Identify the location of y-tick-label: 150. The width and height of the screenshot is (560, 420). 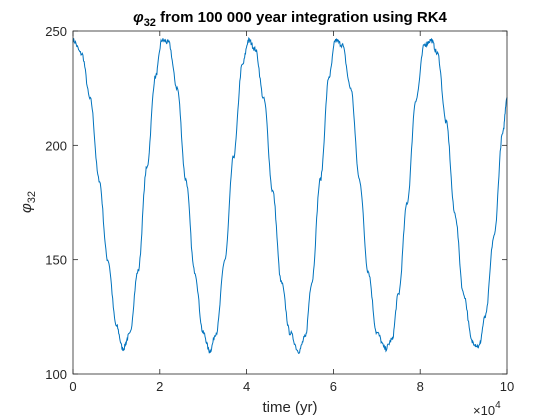
(56, 260).